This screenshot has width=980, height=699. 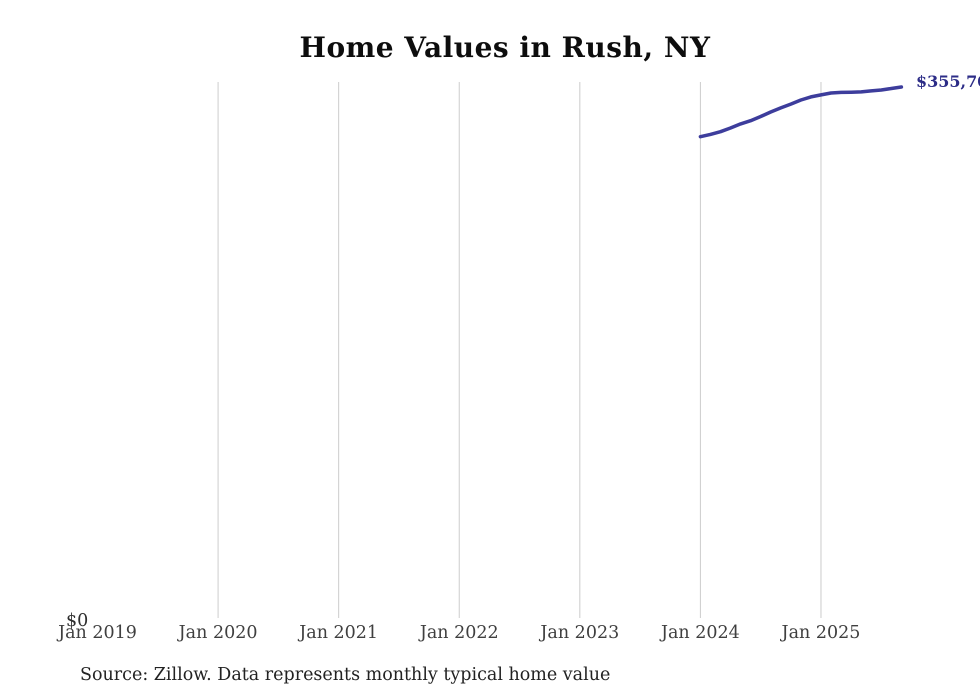 I want to click on home-value-line, so click(x=801, y=112).